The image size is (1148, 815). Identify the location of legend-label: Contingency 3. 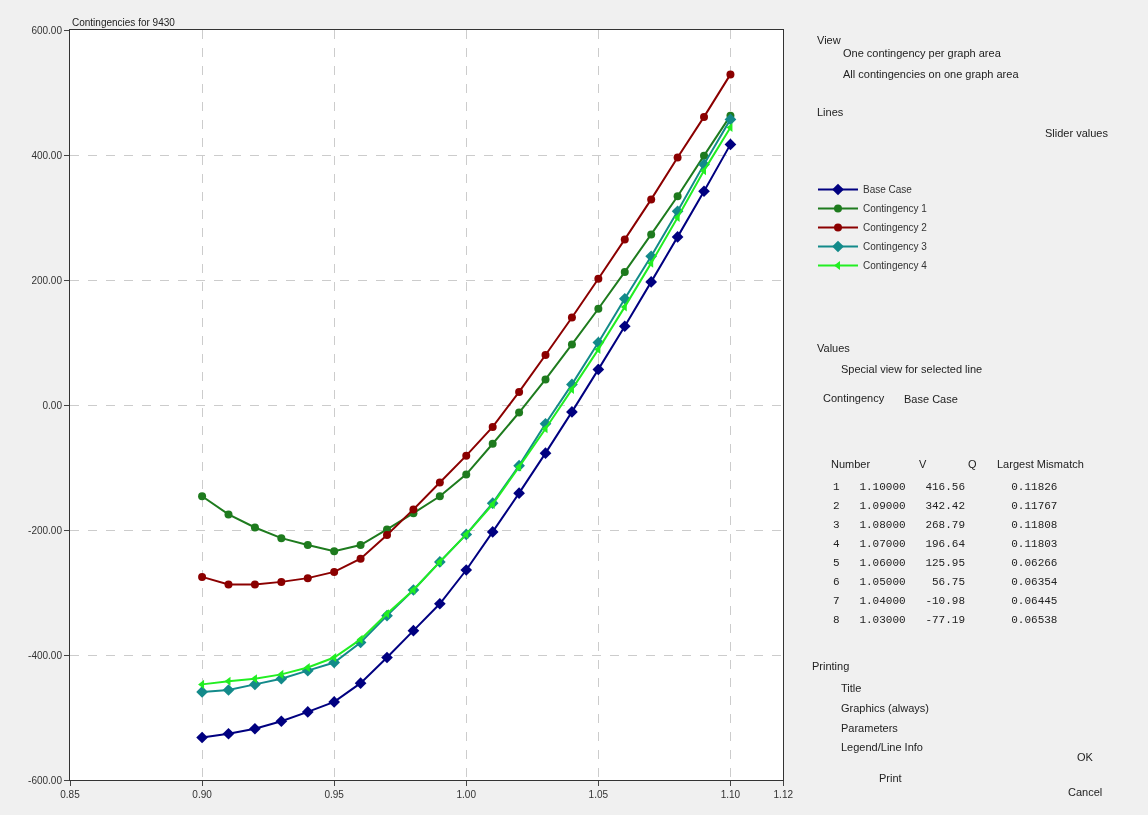
(895, 247).